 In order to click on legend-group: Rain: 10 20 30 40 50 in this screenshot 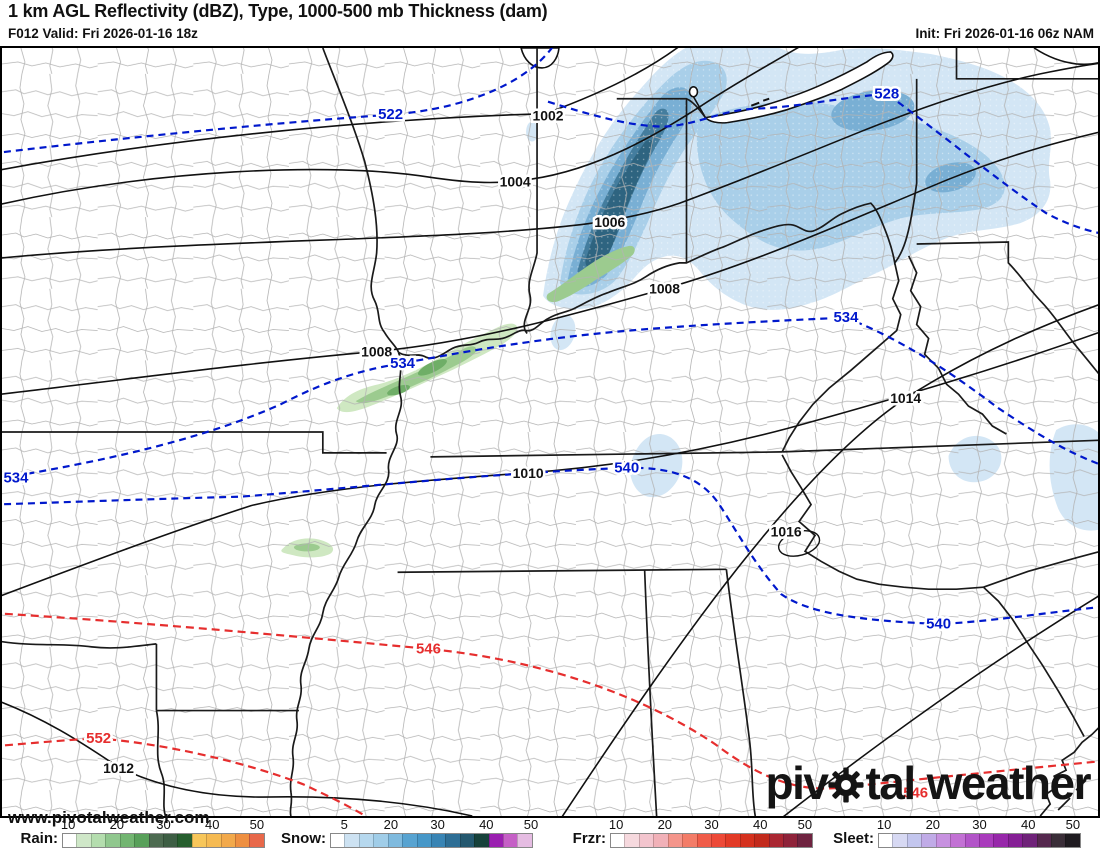, I will do `click(133, 833)`.